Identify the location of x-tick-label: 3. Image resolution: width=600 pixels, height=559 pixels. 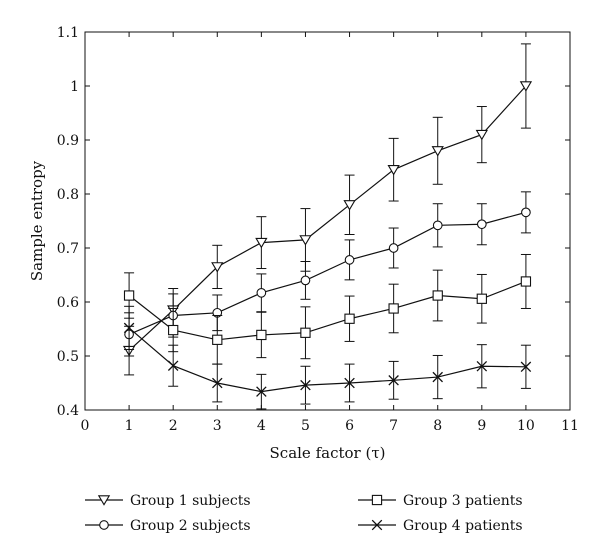
(217, 426).